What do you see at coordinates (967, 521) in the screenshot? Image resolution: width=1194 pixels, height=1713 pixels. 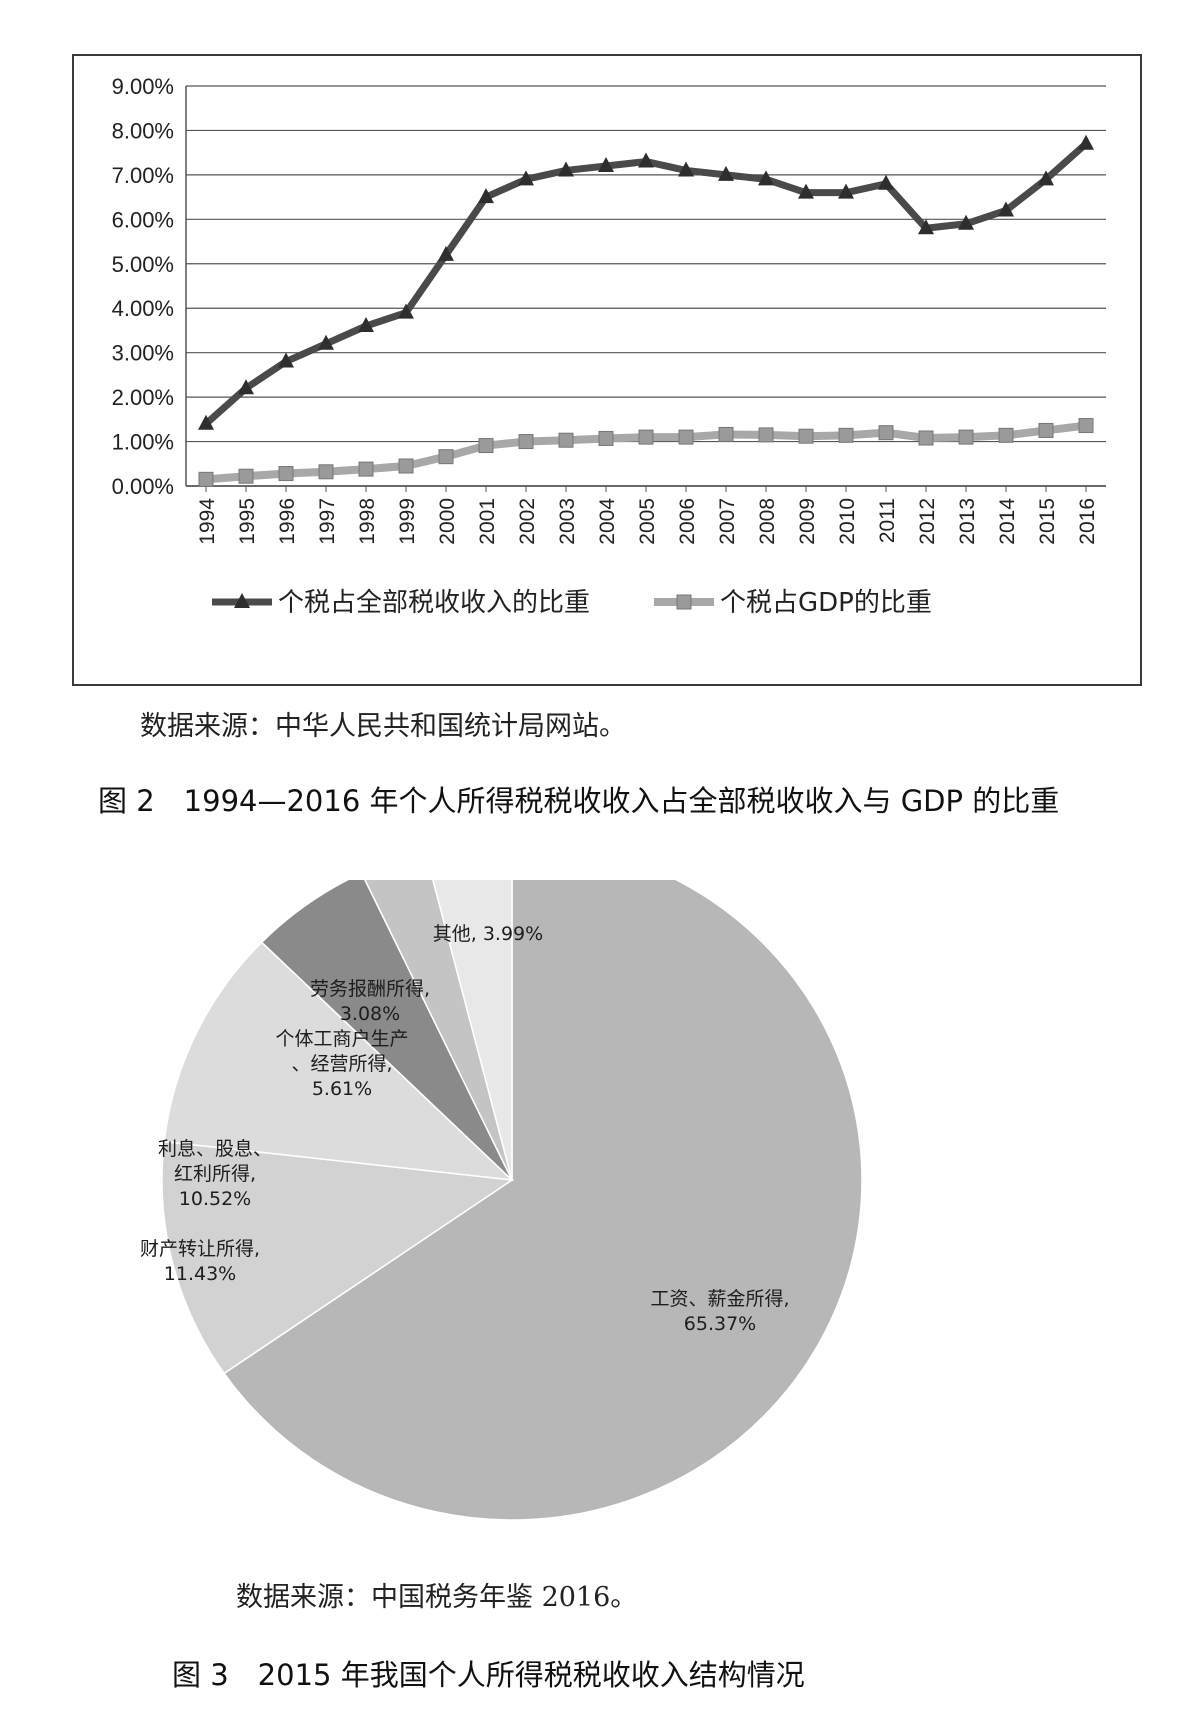 I see `x-tick-label: 2013` at bounding box center [967, 521].